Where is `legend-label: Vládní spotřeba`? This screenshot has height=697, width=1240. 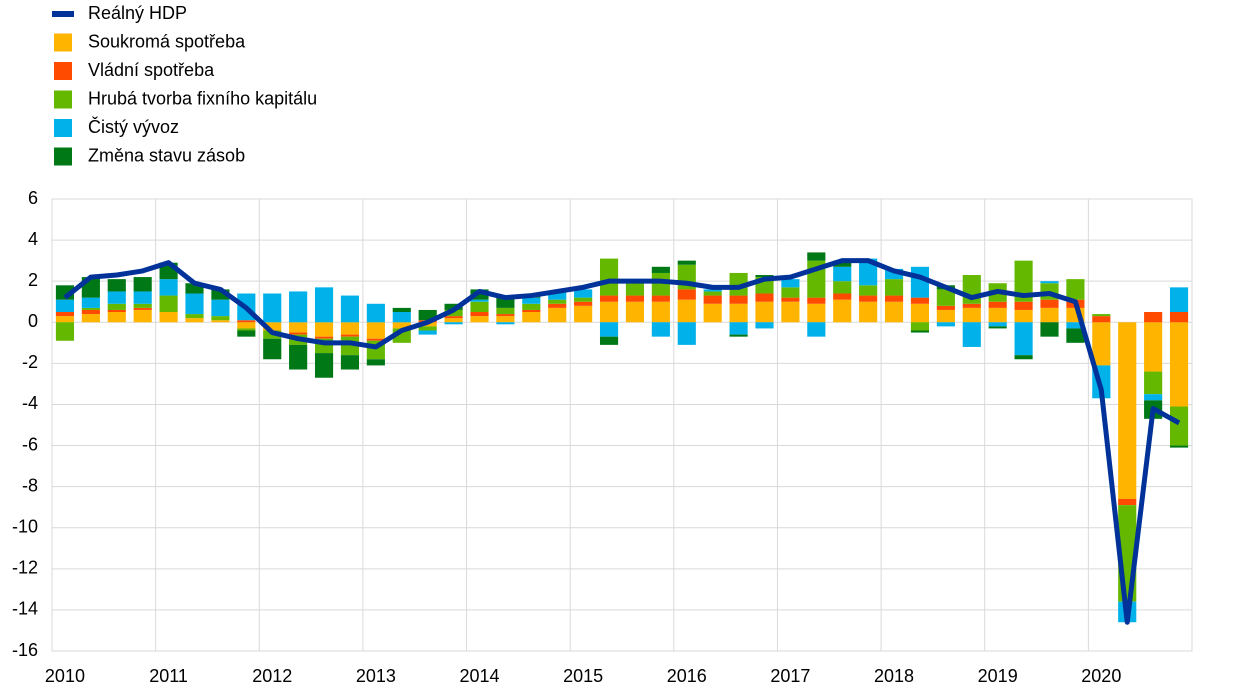
legend-label: Vládní spotřeba is located at coordinates (151, 70).